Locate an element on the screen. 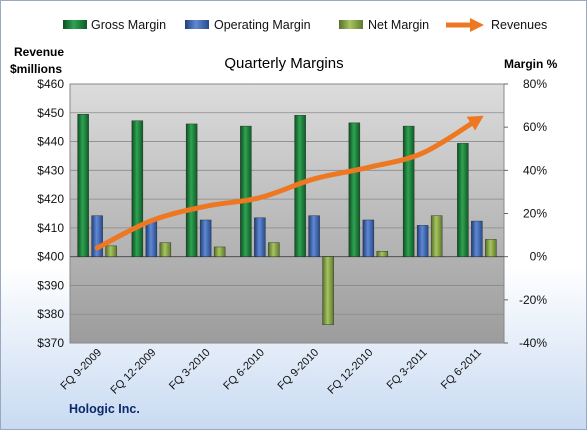 The width and height of the screenshot is (587, 435). legend-label-operating-margin: Operating Margin is located at coordinates (262, 25).